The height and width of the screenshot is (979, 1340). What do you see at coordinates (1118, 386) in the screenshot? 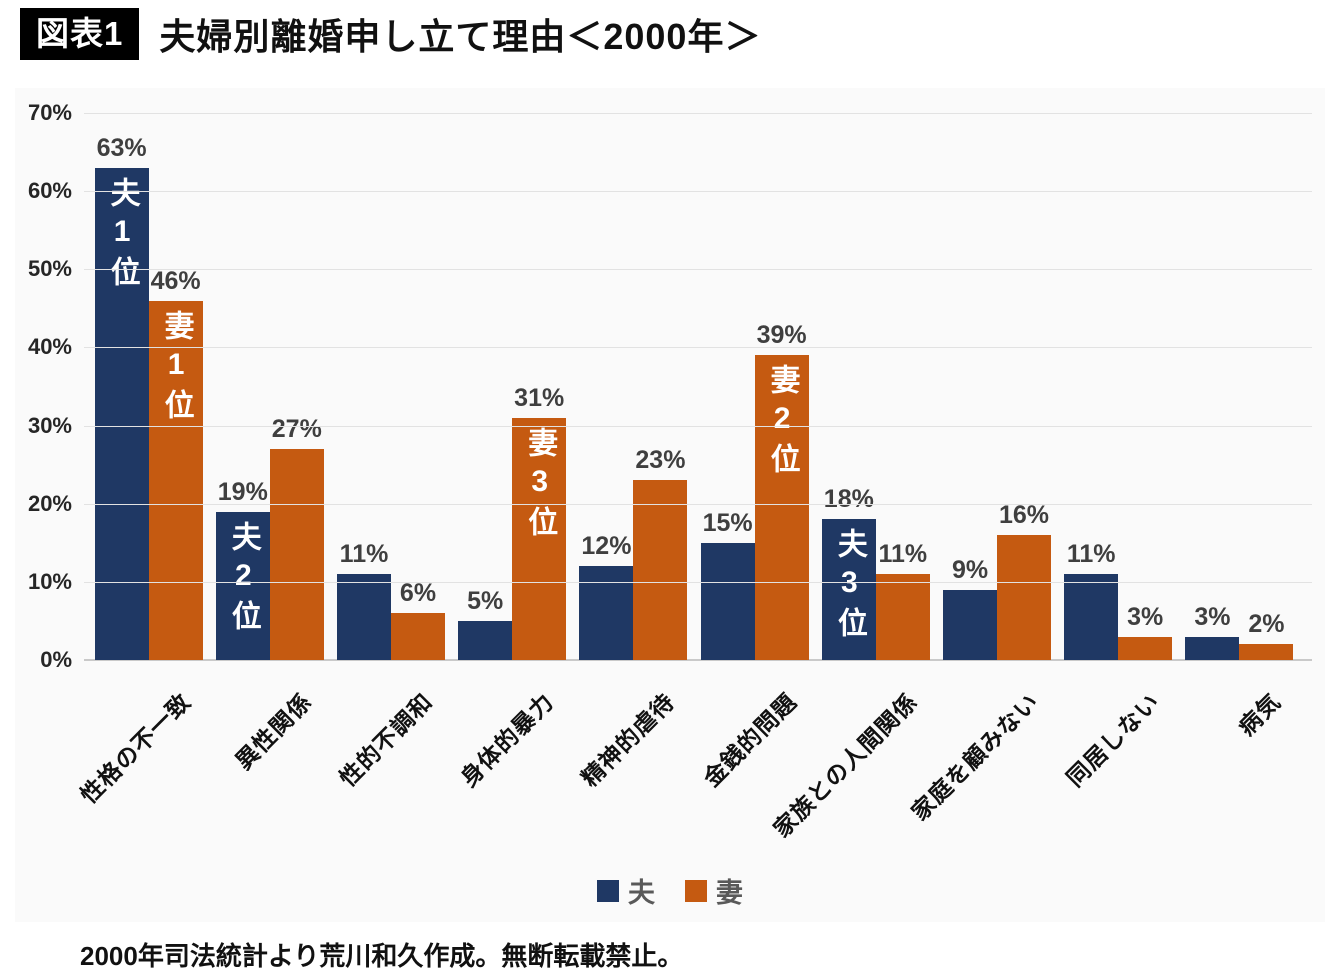
I see `bar-group: 11% 3%` at bounding box center [1118, 386].